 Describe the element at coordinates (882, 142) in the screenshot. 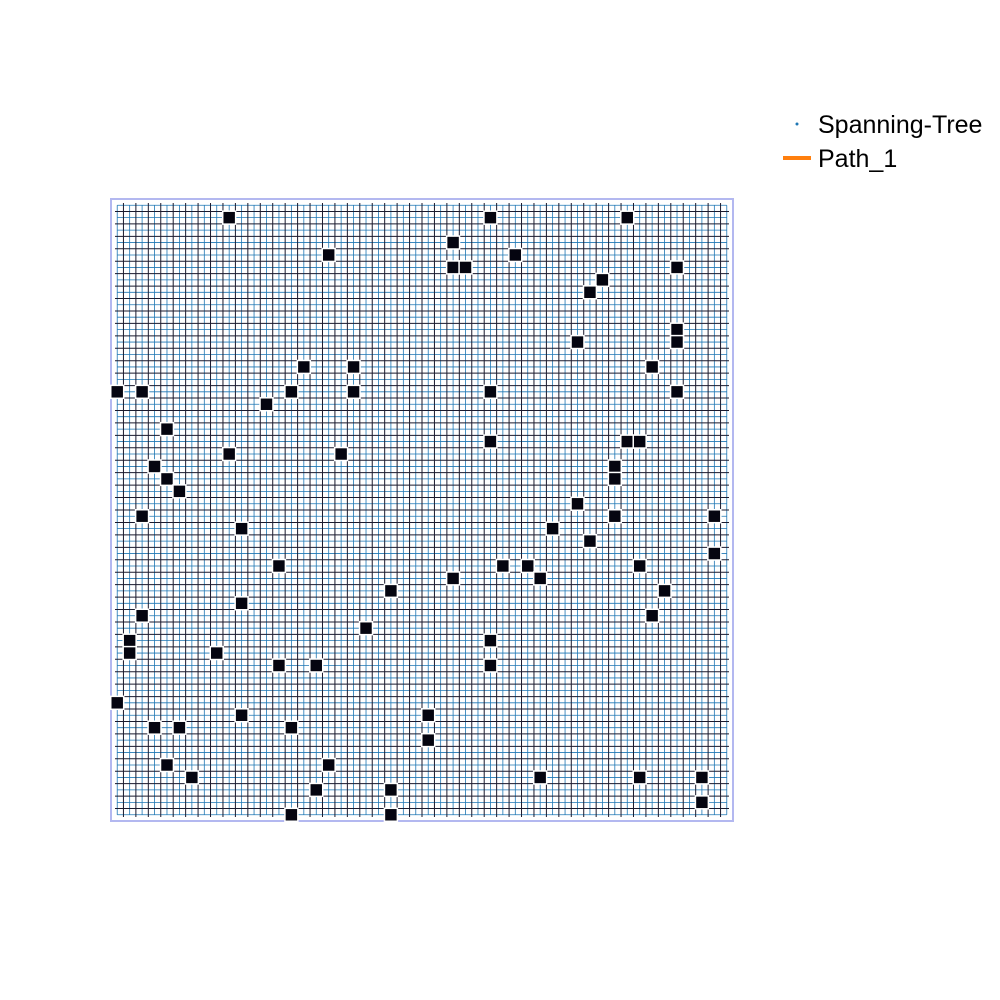

I see `legend: Spanning-Tree Path_1` at that location.